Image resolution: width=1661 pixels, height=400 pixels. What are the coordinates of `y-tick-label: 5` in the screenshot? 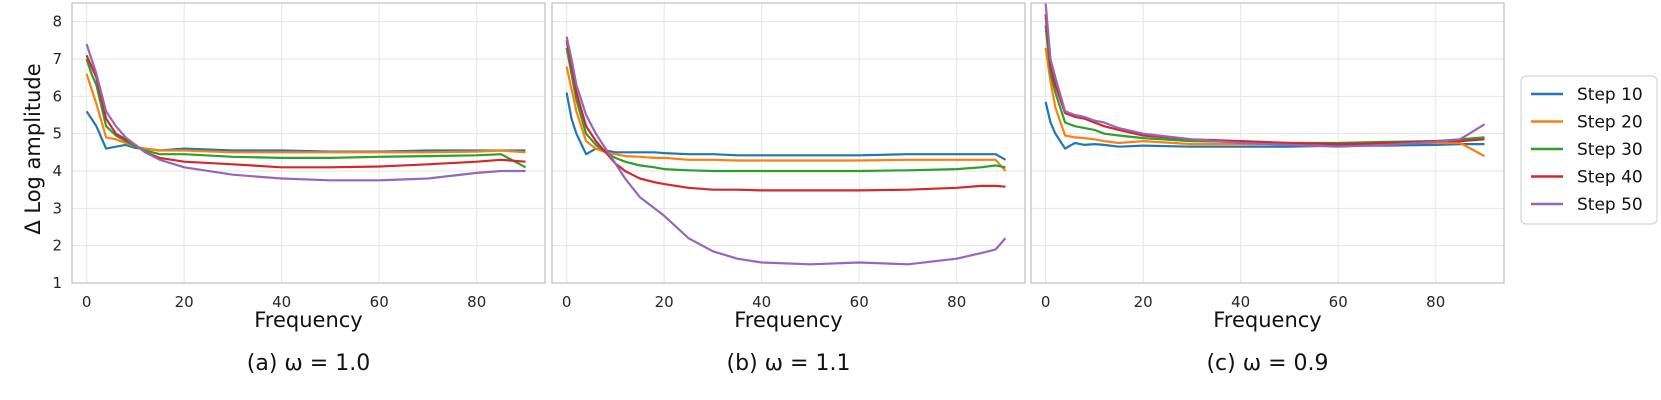 It's located at (57, 134).